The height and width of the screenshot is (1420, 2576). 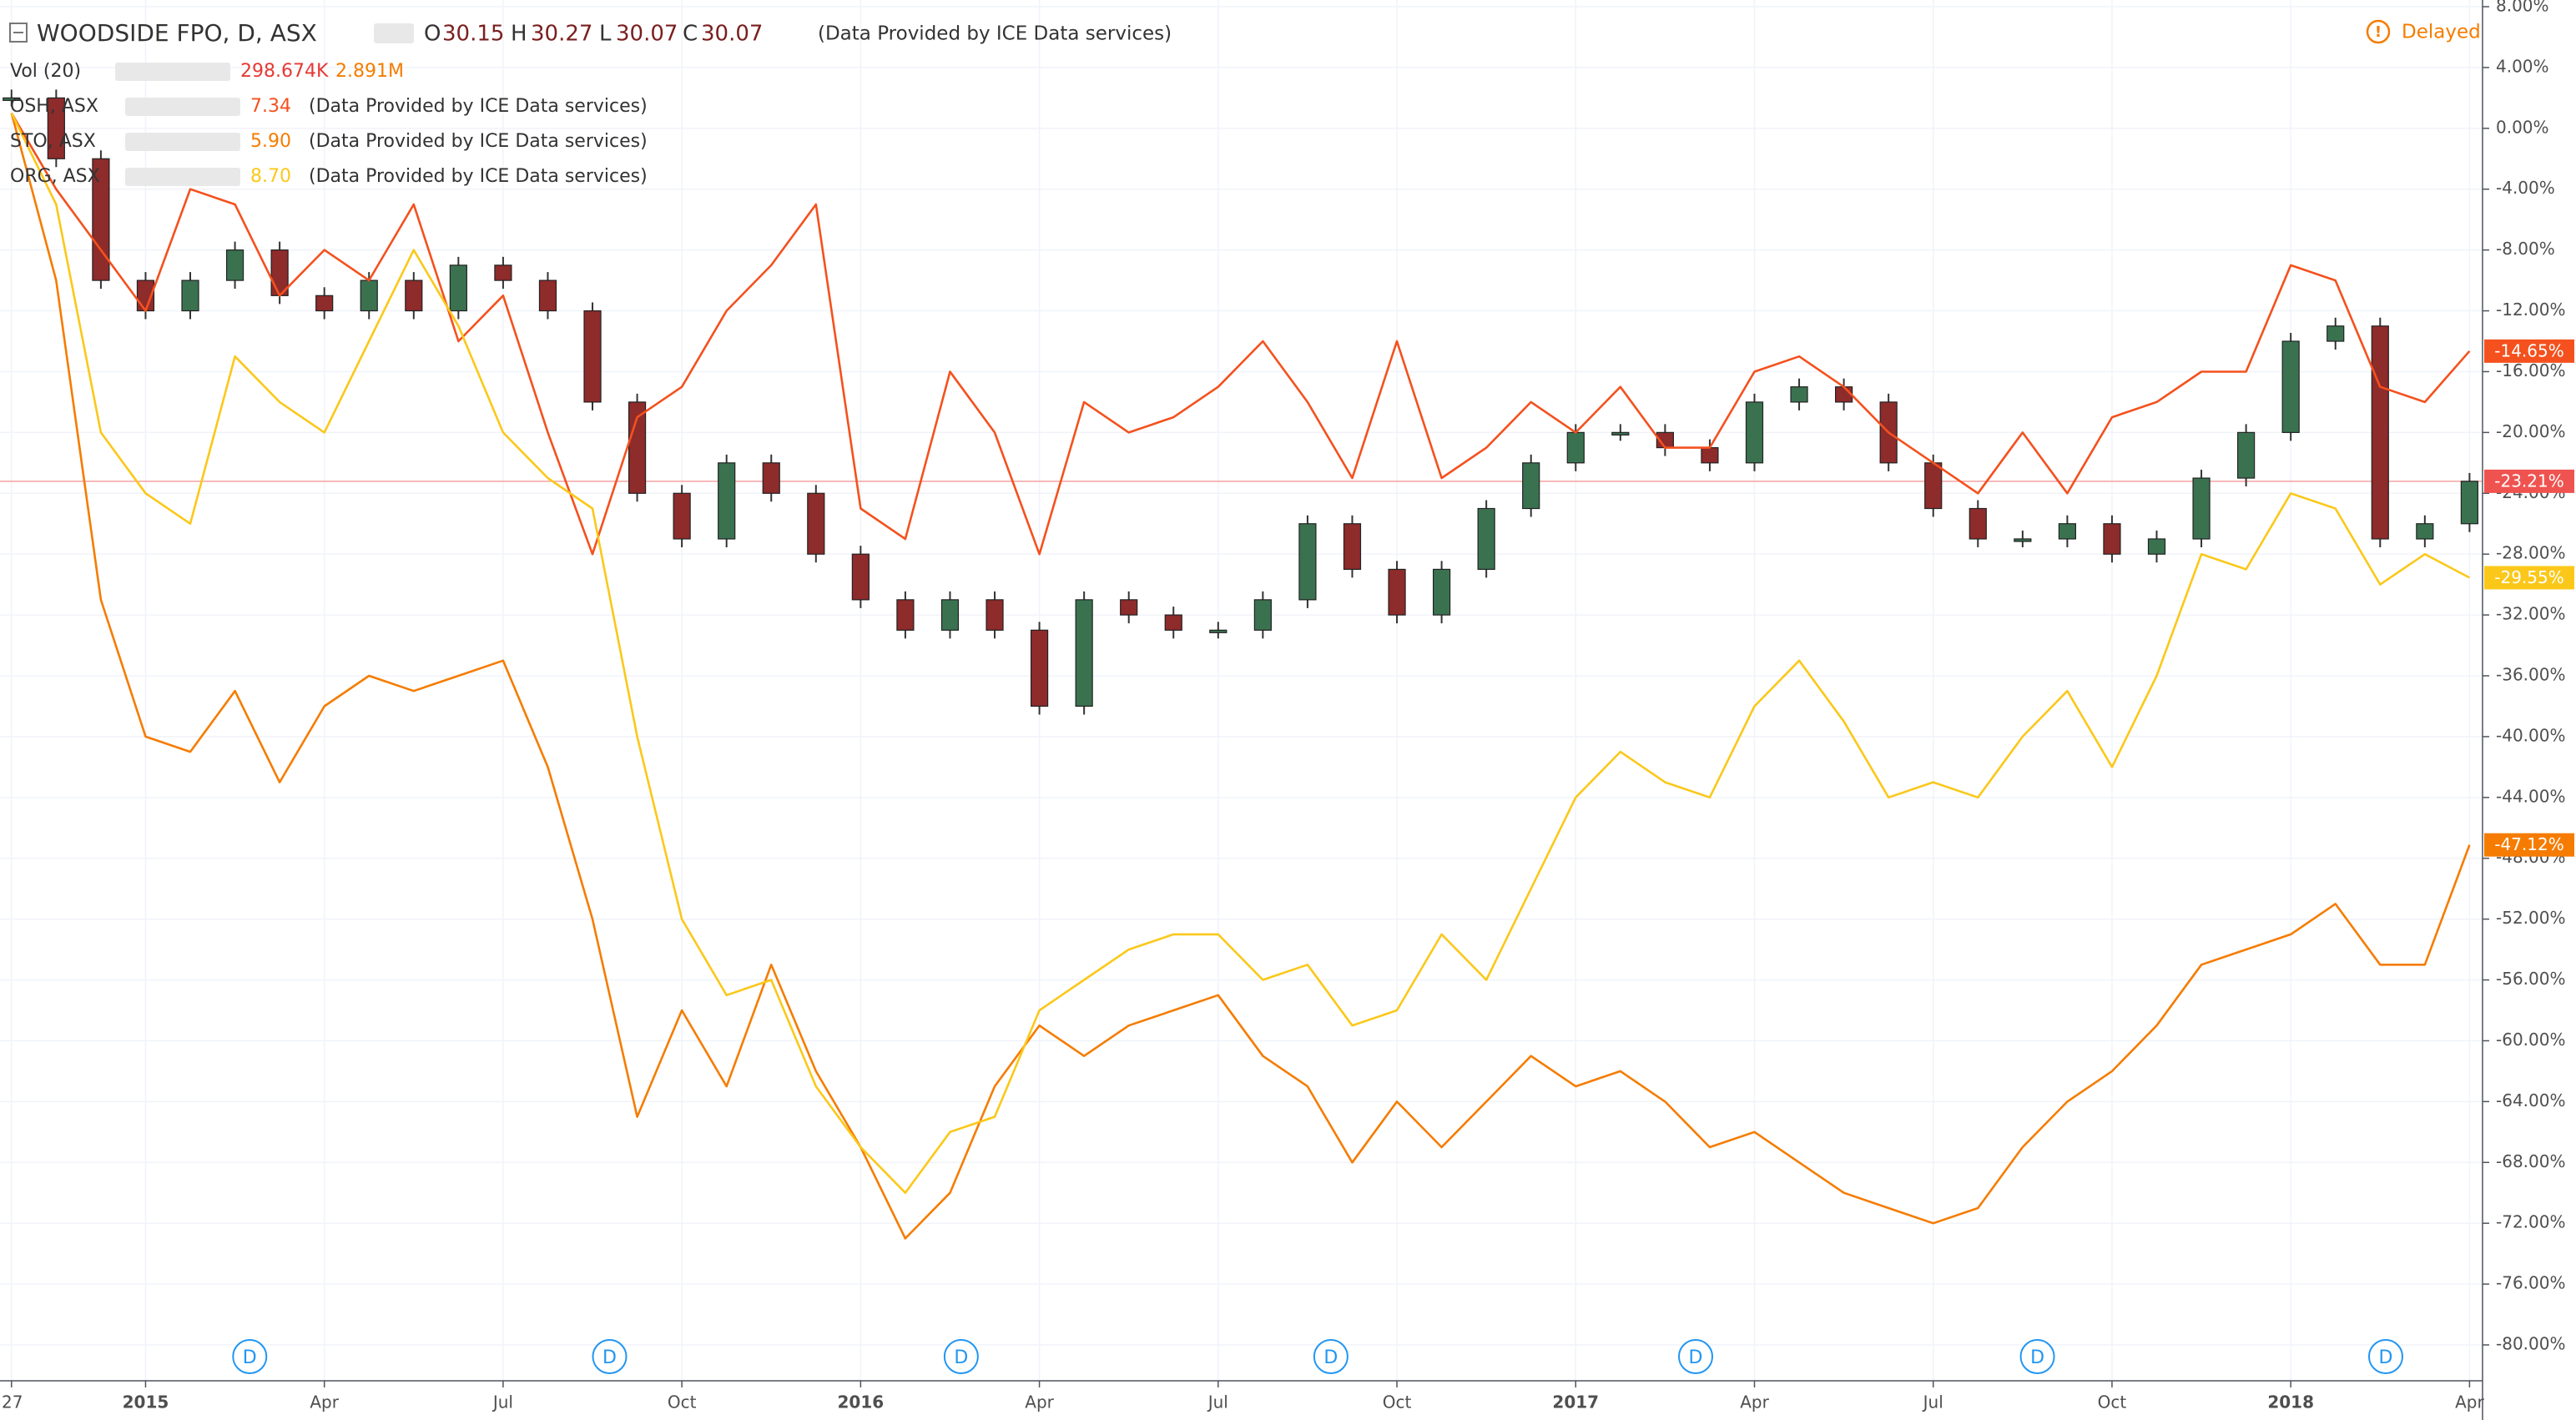 I want to click on x-tick-label: 27, so click(x=13, y=1402).